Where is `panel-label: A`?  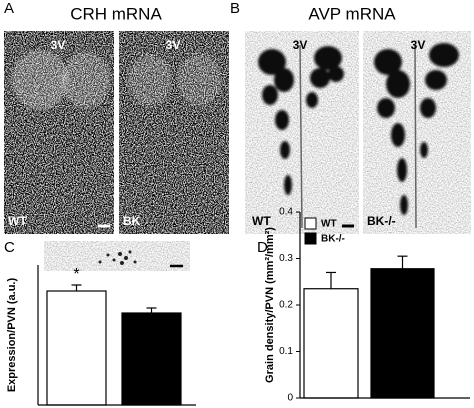 panel-label: A is located at coordinates (9, 8).